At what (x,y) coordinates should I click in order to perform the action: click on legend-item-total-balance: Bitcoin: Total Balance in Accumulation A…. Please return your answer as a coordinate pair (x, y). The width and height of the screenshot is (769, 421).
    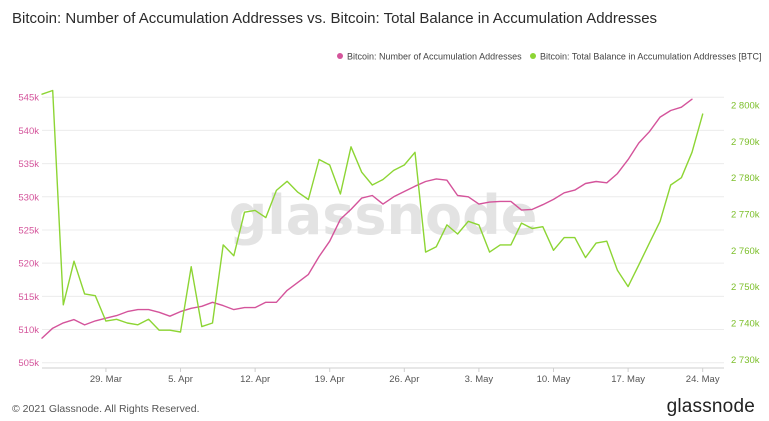
    Looking at the image, I should click on (645, 57).